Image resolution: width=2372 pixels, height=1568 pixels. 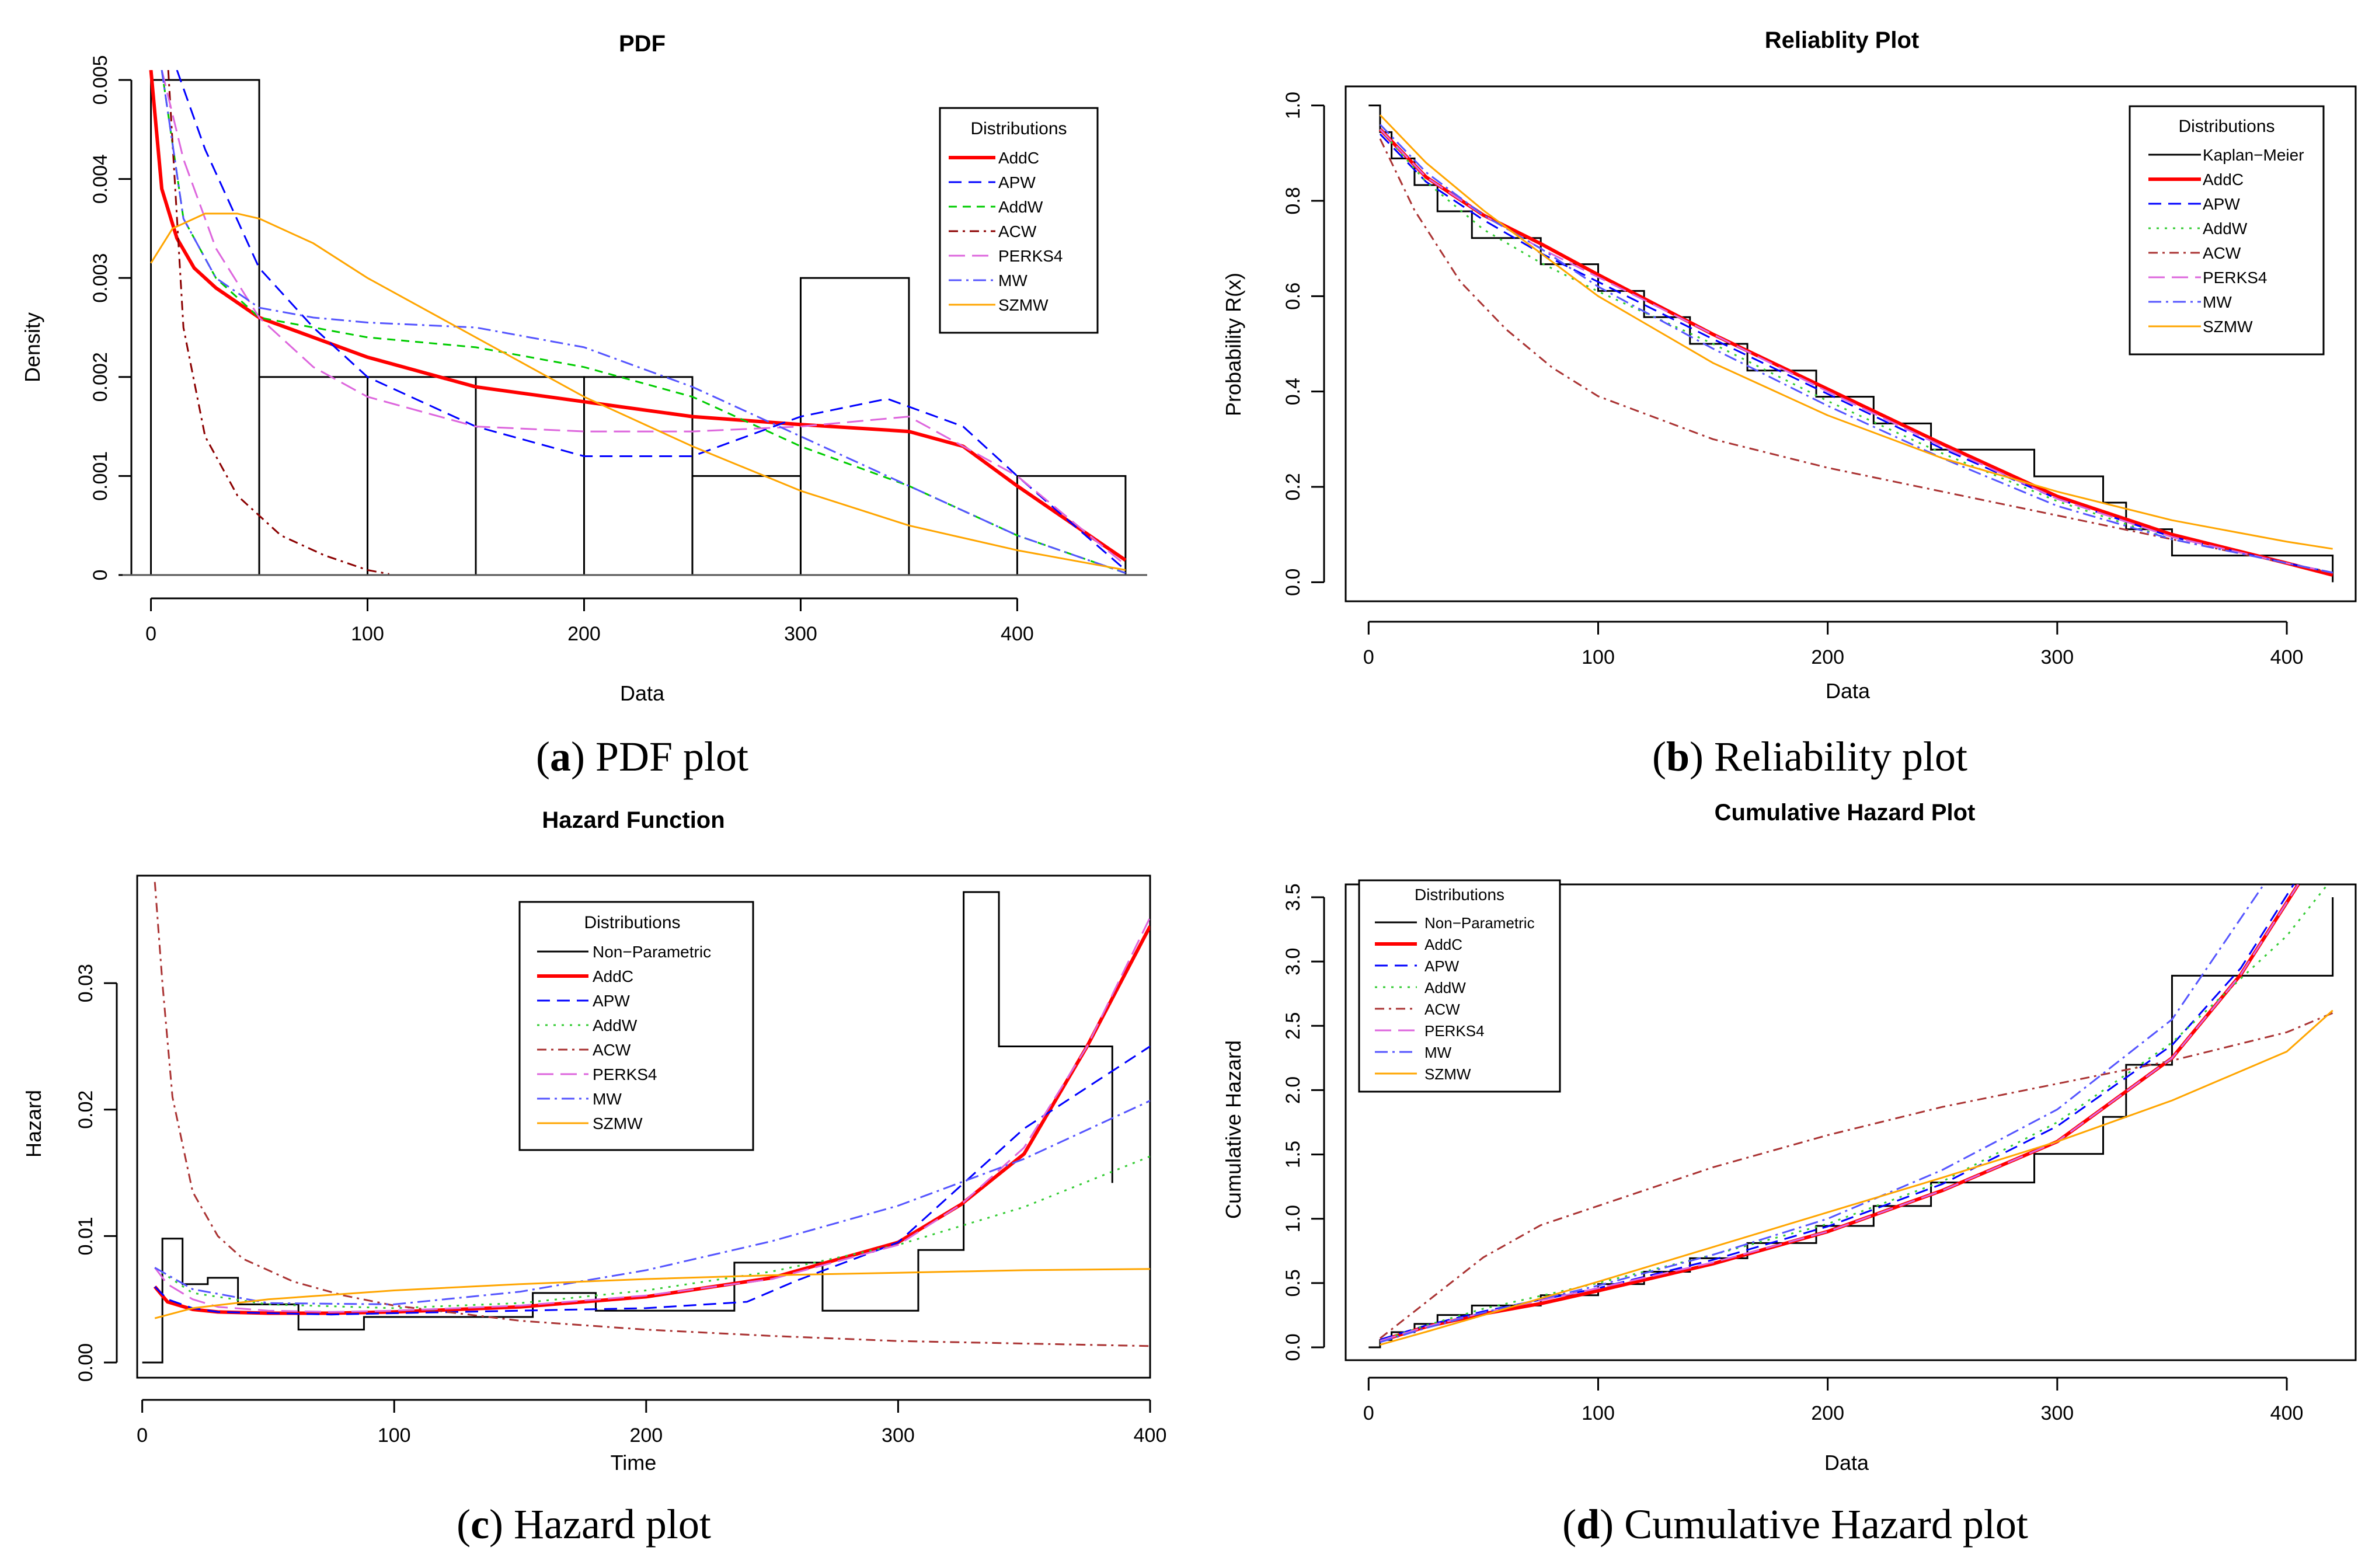 What do you see at coordinates (1368, 1413) in the screenshot?
I see `cumulative-hazard-x-tick-label: 0` at bounding box center [1368, 1413].